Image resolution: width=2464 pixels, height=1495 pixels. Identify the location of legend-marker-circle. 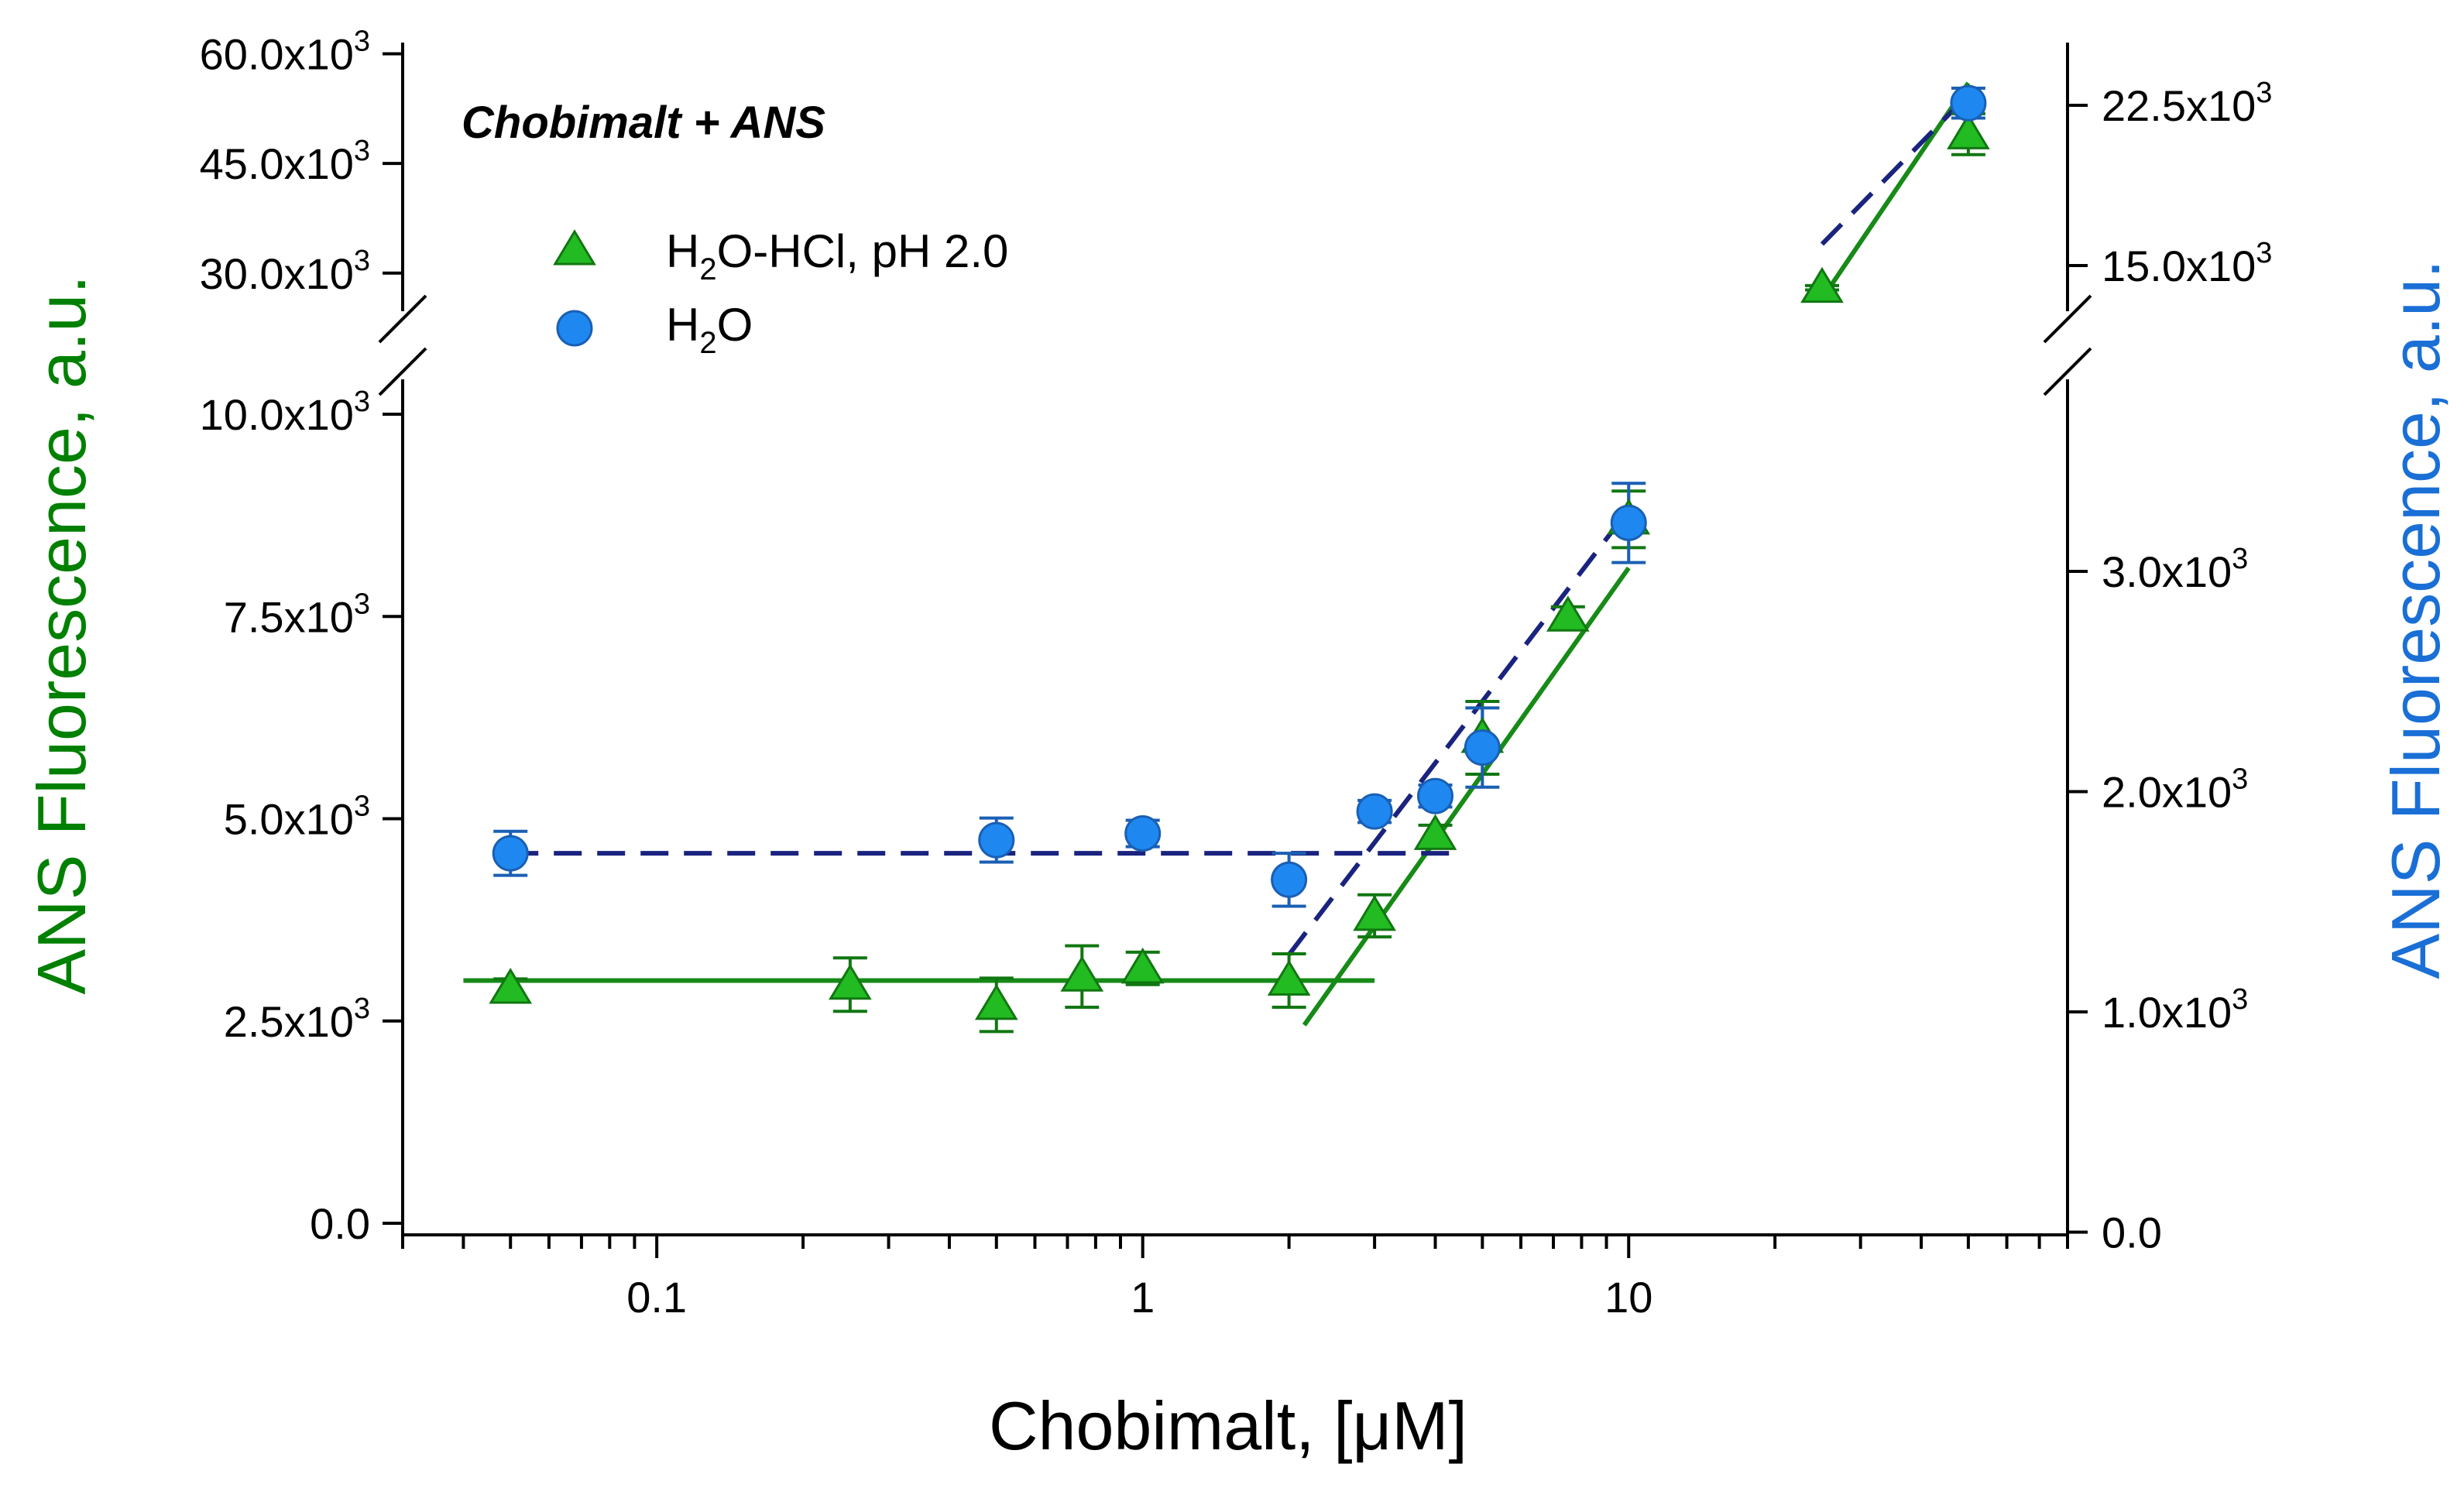
(574, 328).